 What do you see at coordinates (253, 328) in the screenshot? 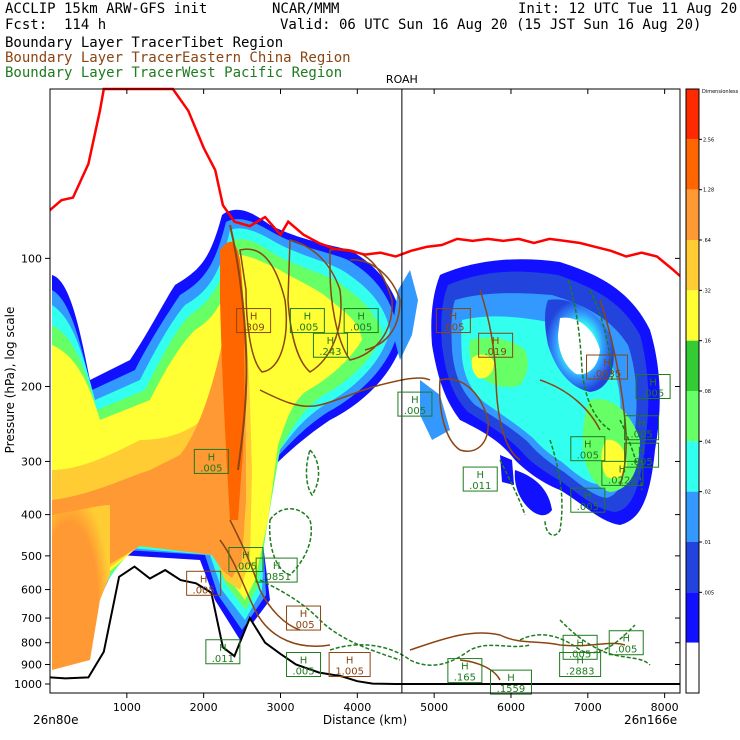
I see `h-label-value: .309` at bounding box center [253, 328].